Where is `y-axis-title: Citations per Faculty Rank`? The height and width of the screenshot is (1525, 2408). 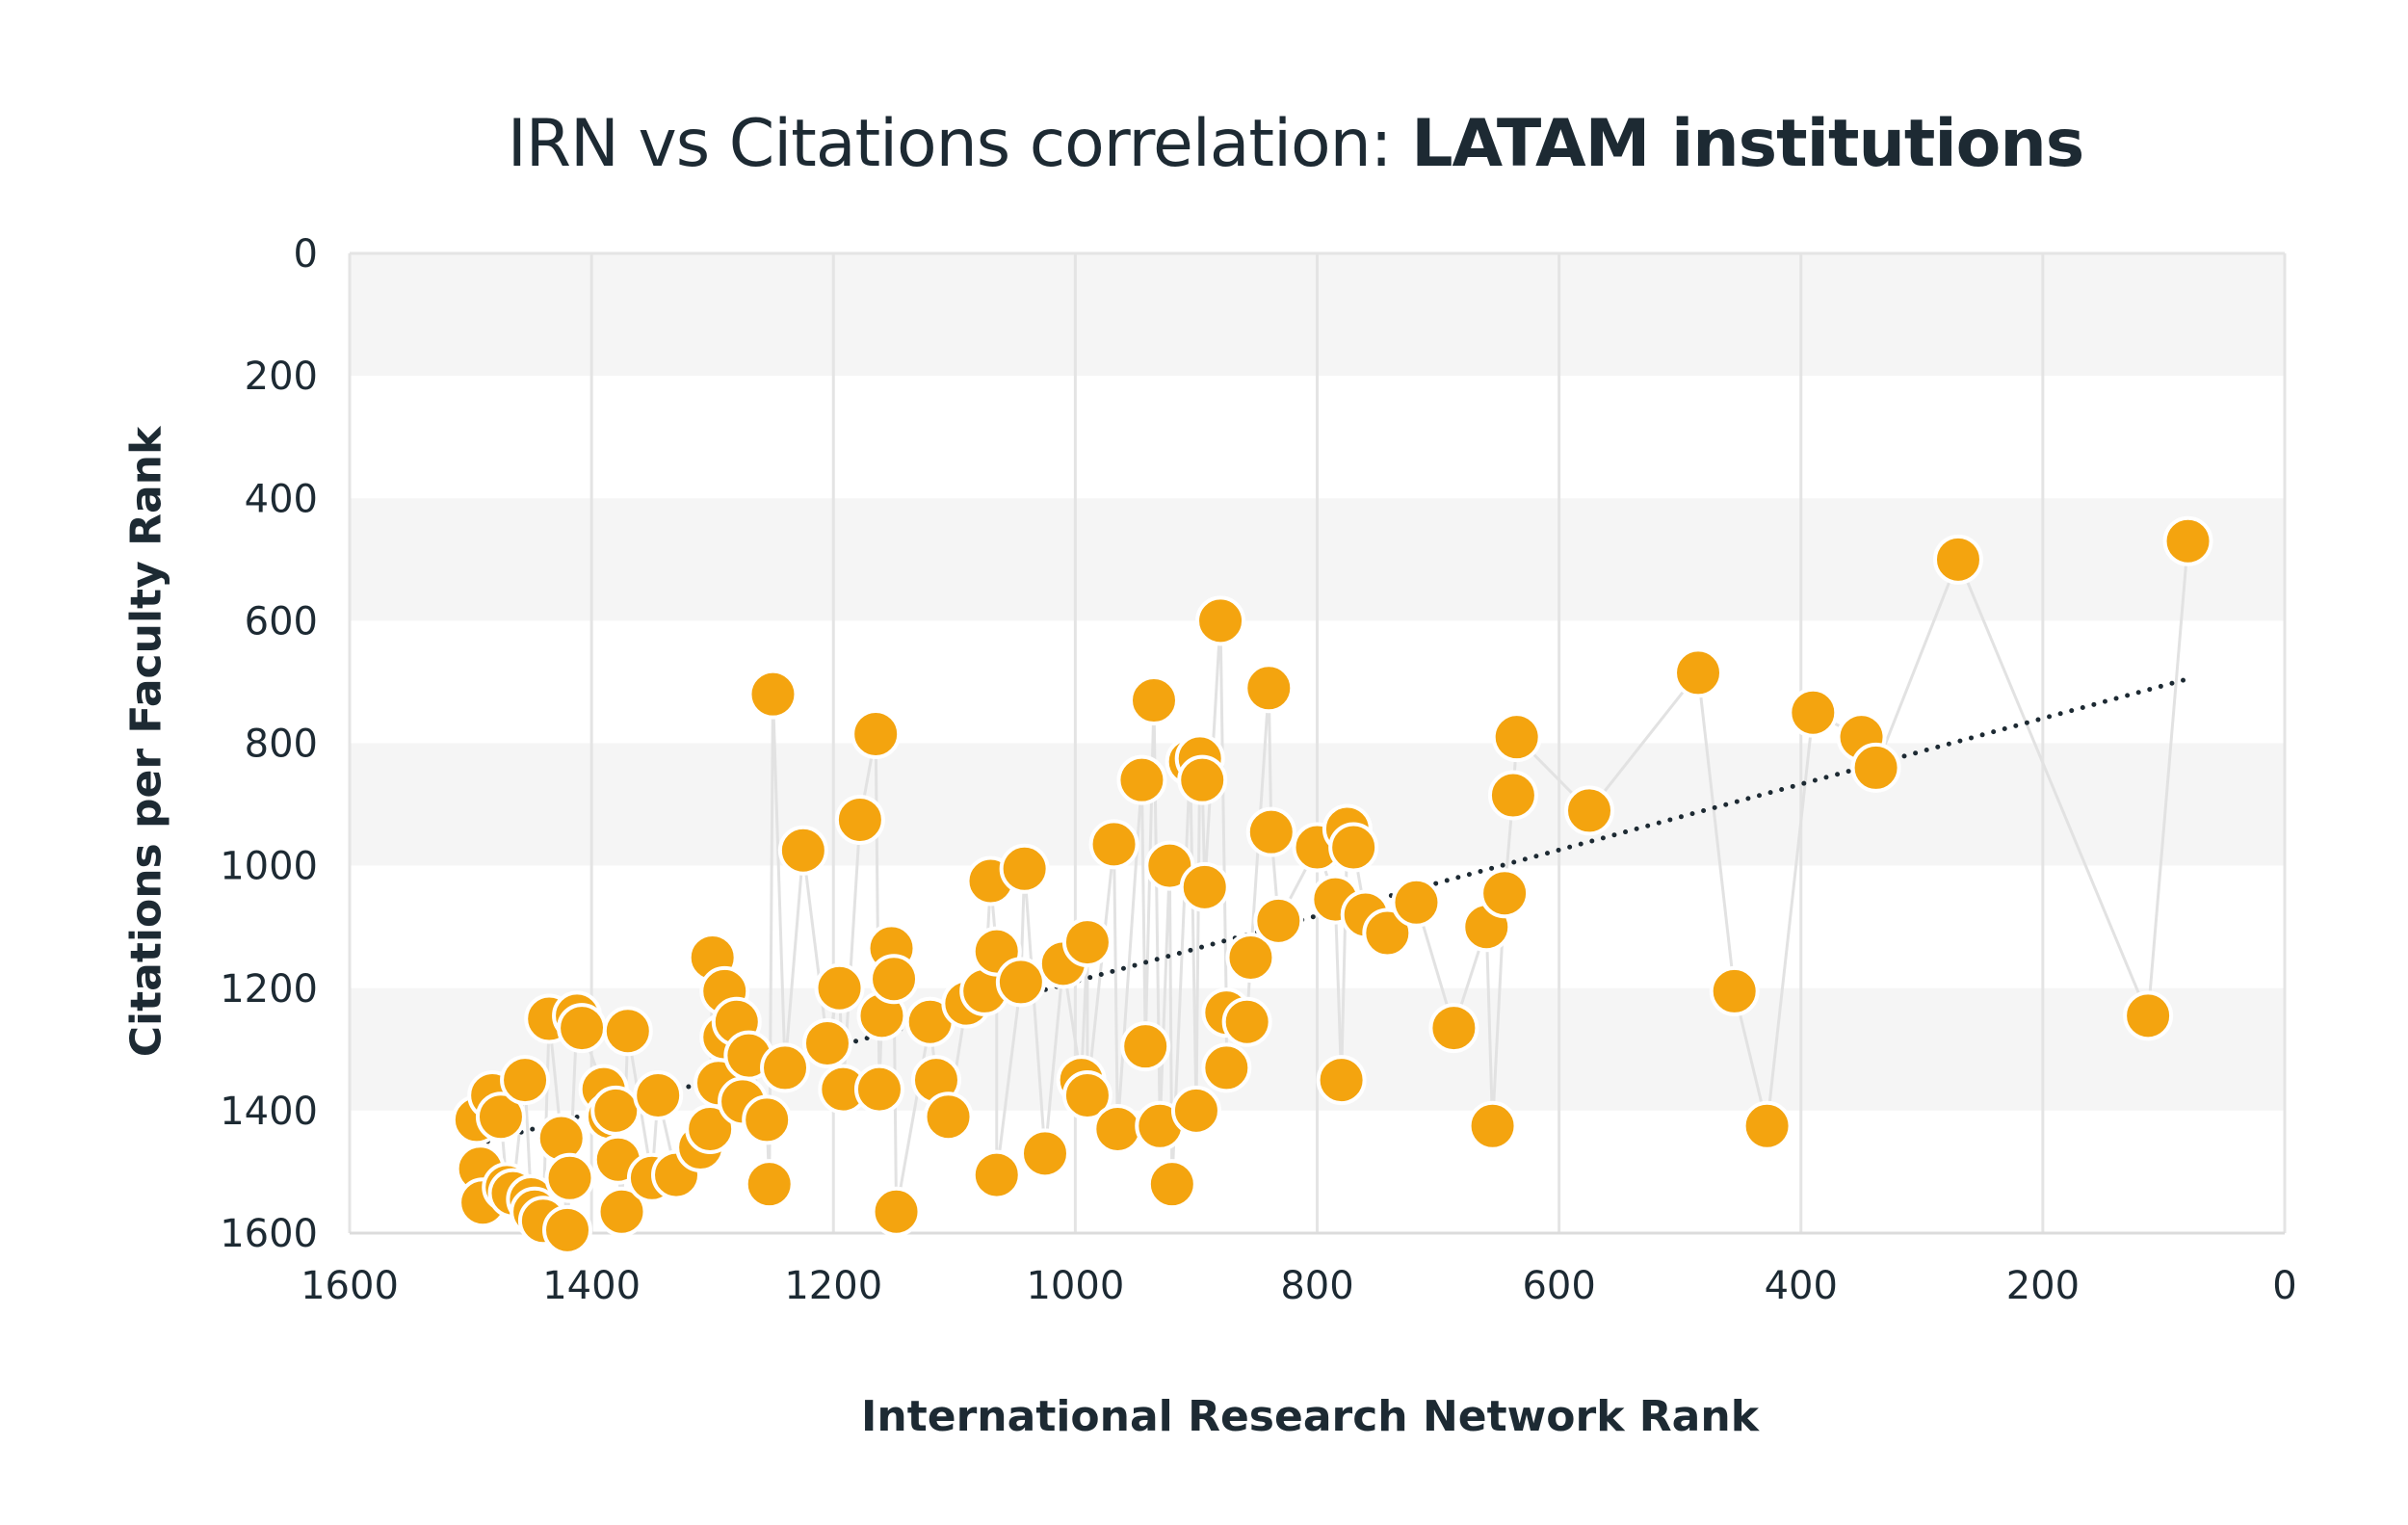
y-axis-title: Citations per Faculty Rank is located at coordinates (146, 742).